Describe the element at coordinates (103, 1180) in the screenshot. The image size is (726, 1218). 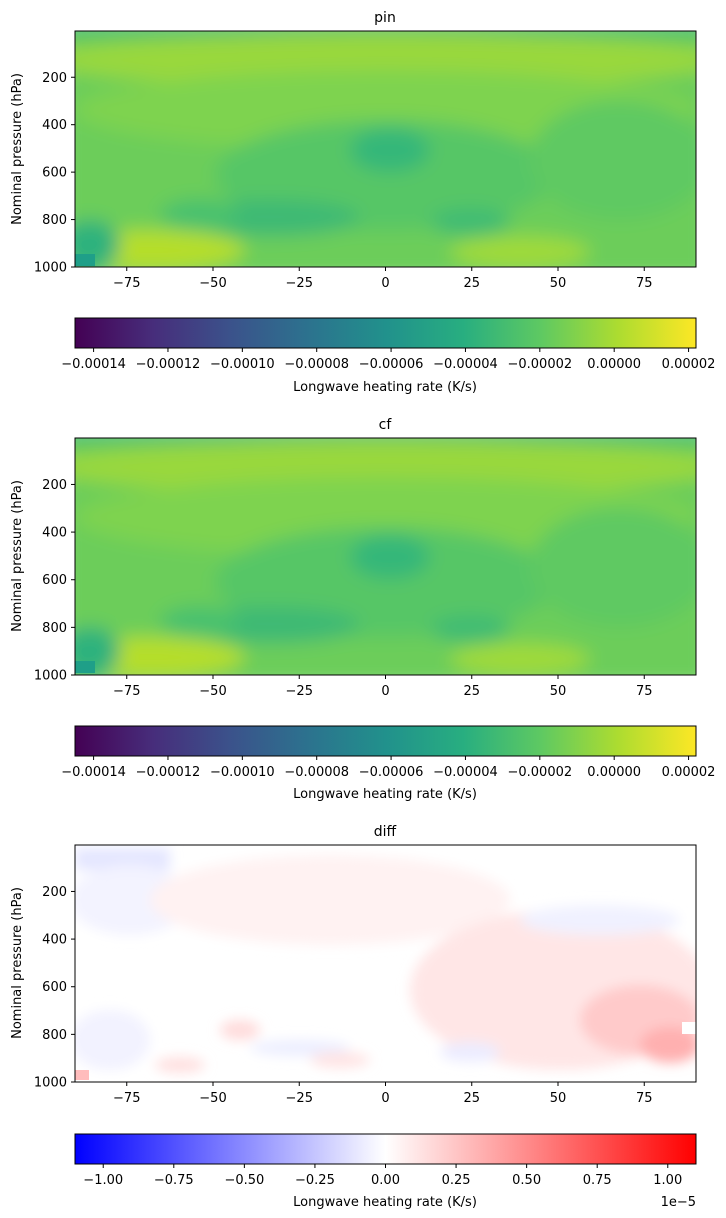
I see `colorbar-tick-label: −1.00` at that location.